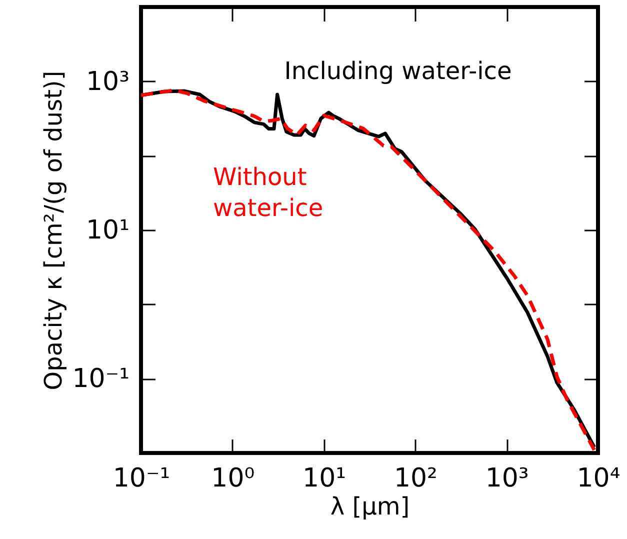 The image size is (627, 539). Describe the element at coordinates (324, 479) in the screenshot. I see `x-tick-label: 10¹` at that location.